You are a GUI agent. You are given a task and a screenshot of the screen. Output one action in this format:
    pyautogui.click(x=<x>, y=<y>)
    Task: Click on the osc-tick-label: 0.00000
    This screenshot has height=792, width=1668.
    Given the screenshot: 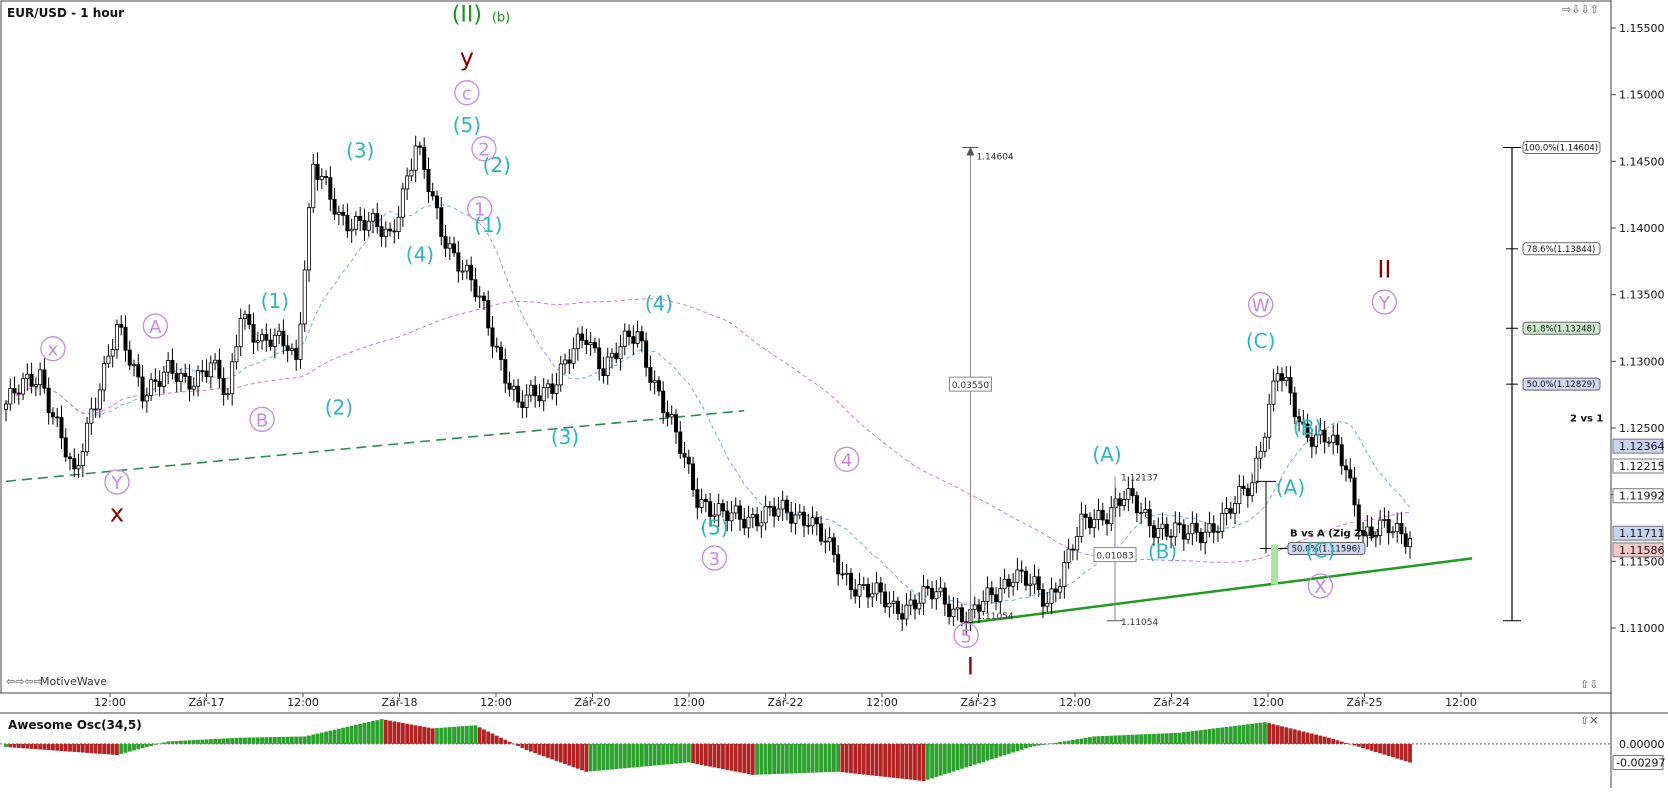 What is the action you would take?
    pyautogui.click(x=1642, y=744)
    